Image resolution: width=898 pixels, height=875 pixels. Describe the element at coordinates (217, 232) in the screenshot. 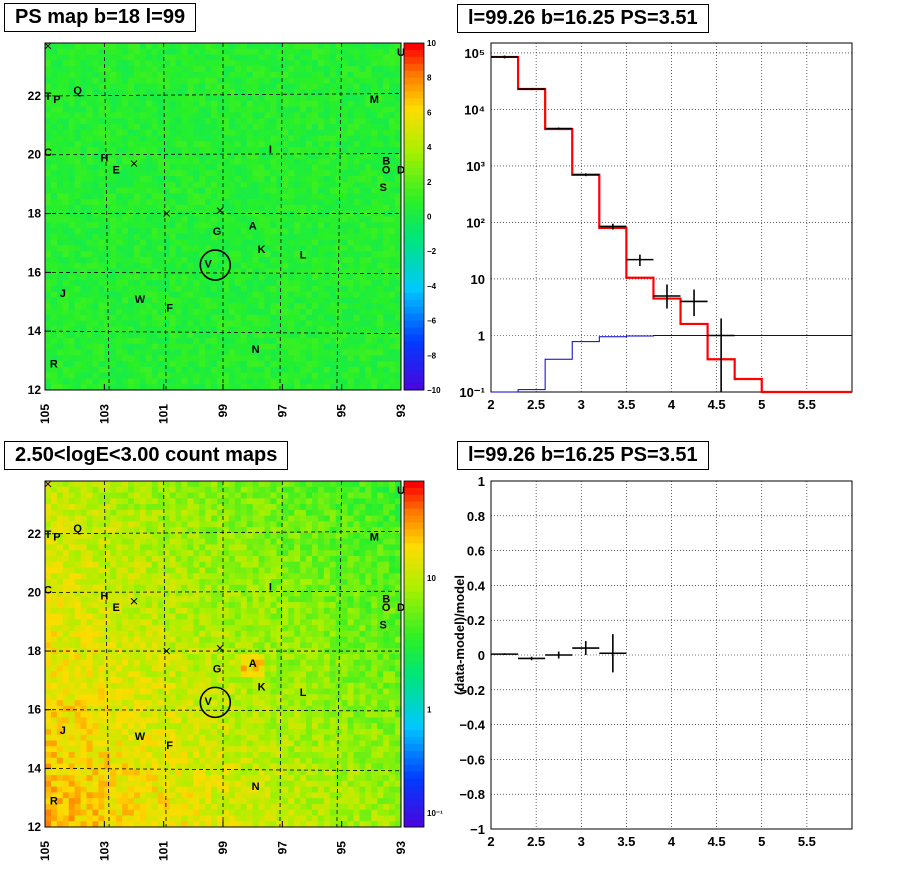

I see `ps-map-source-label: G` at that location.